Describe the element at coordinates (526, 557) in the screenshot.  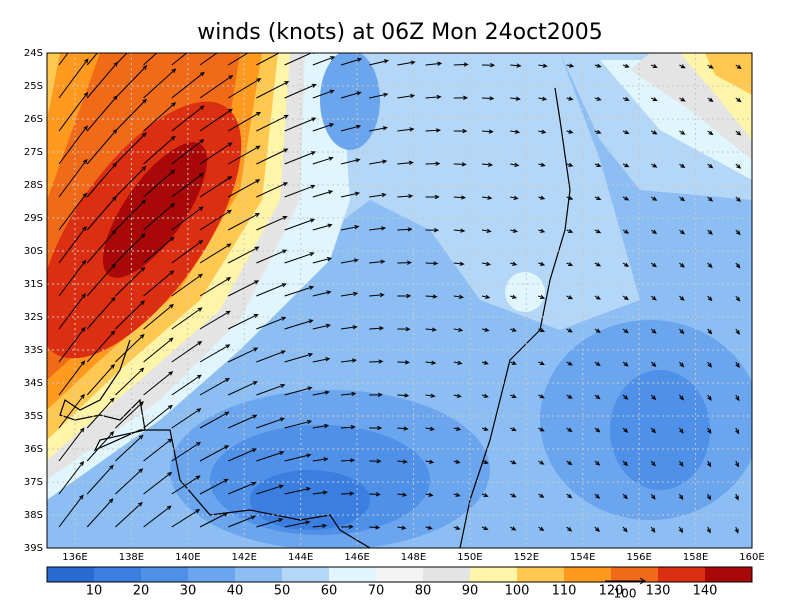
I see `lon-label: 152E` at that location.